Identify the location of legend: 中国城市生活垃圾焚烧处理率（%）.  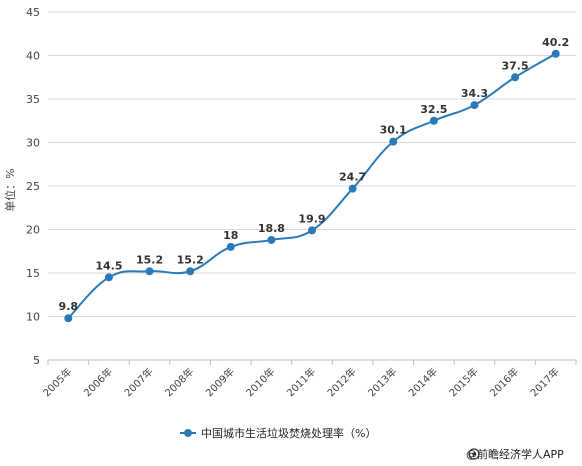
(278, 433).